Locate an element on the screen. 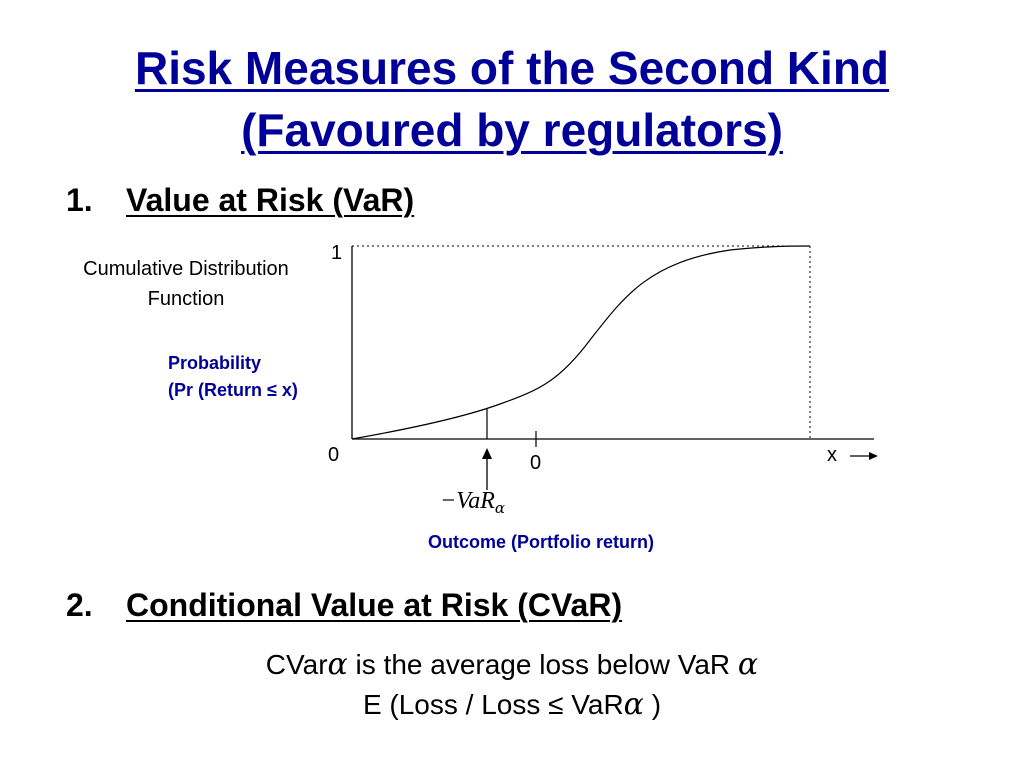  cvar-prefix: CVar is located at coordinates (296, 664).